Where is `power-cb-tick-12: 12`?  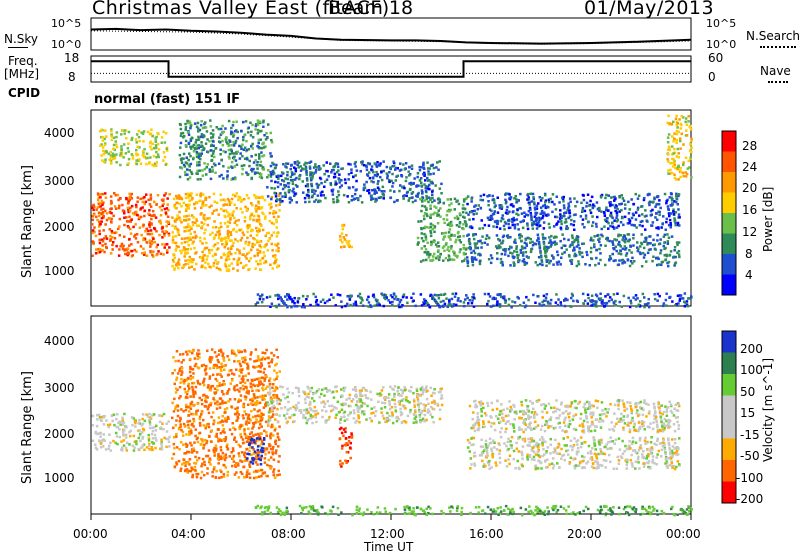 power-cb-tick-12: 12 is located at coordinates (750, 232).